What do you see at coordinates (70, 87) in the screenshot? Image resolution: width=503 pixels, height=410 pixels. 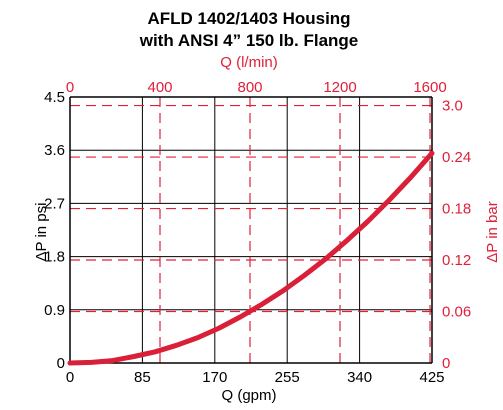 I see `x2-tick-label: 0` at bounding box center [70, 87].